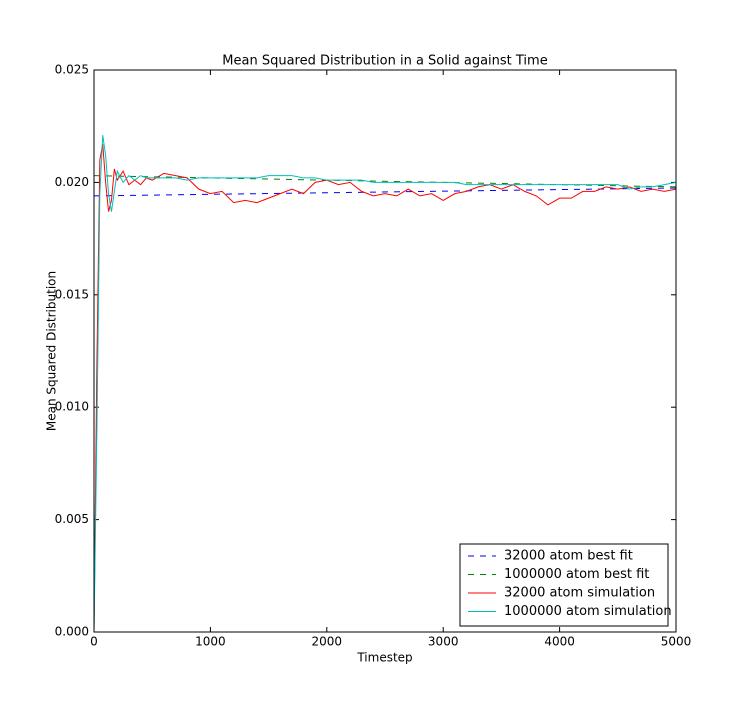 The image size is (750, 703). What do you see at coordinates (327, 642) in the screenshot?
I see `x-tick-label: 2000` at bounding box center [327, 642].